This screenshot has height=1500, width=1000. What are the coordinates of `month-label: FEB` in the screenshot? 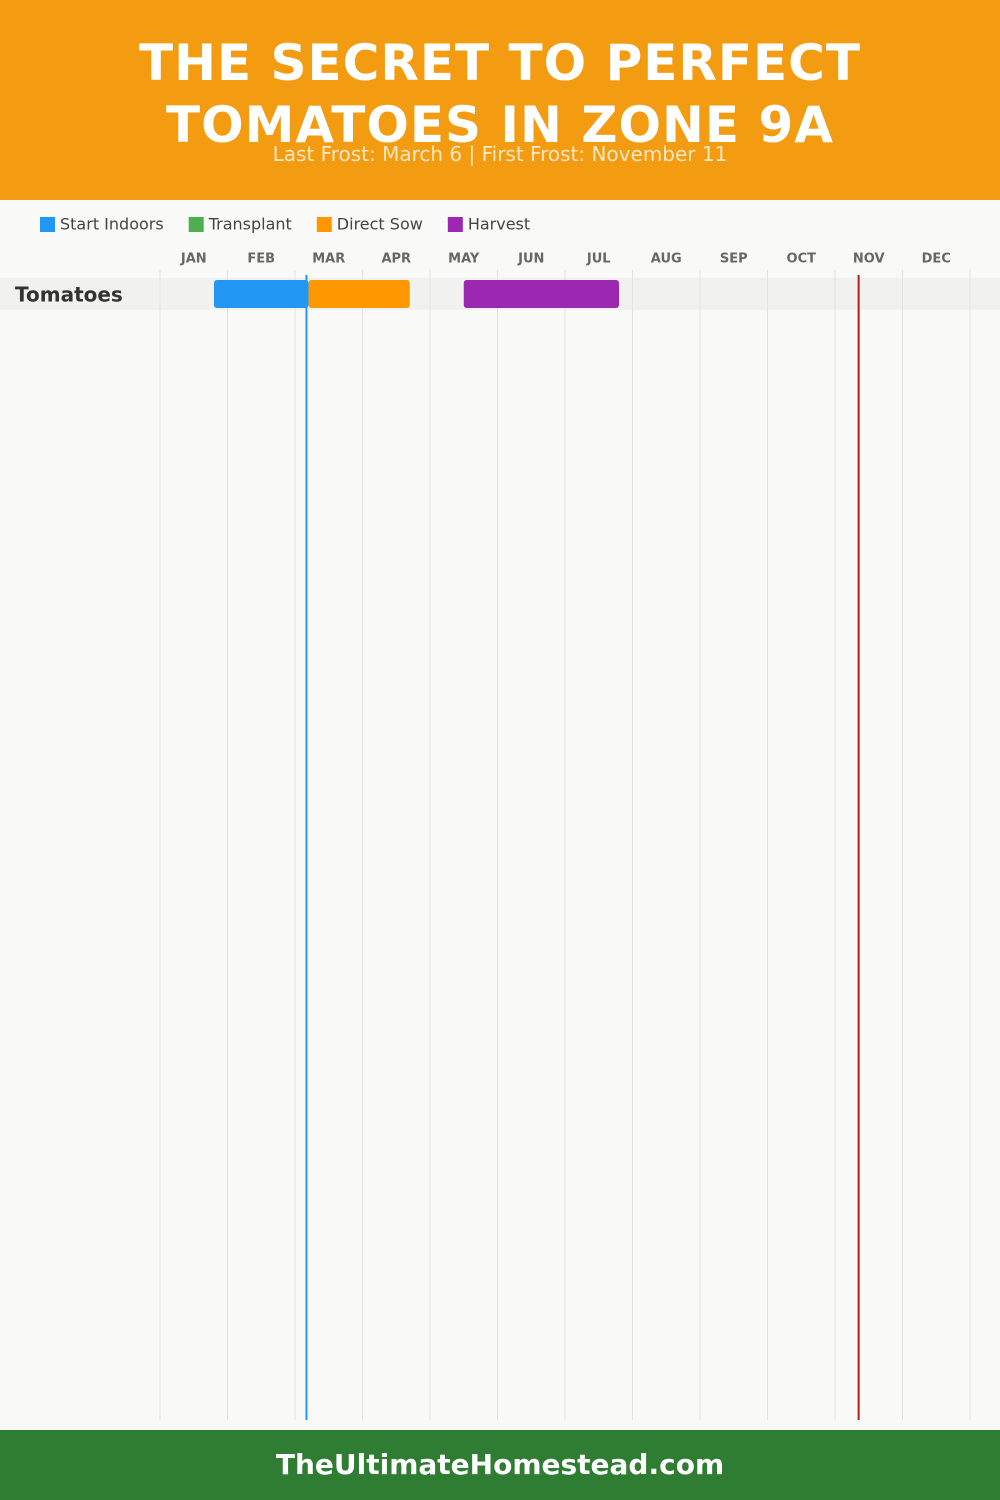 It's located at (261, 259).